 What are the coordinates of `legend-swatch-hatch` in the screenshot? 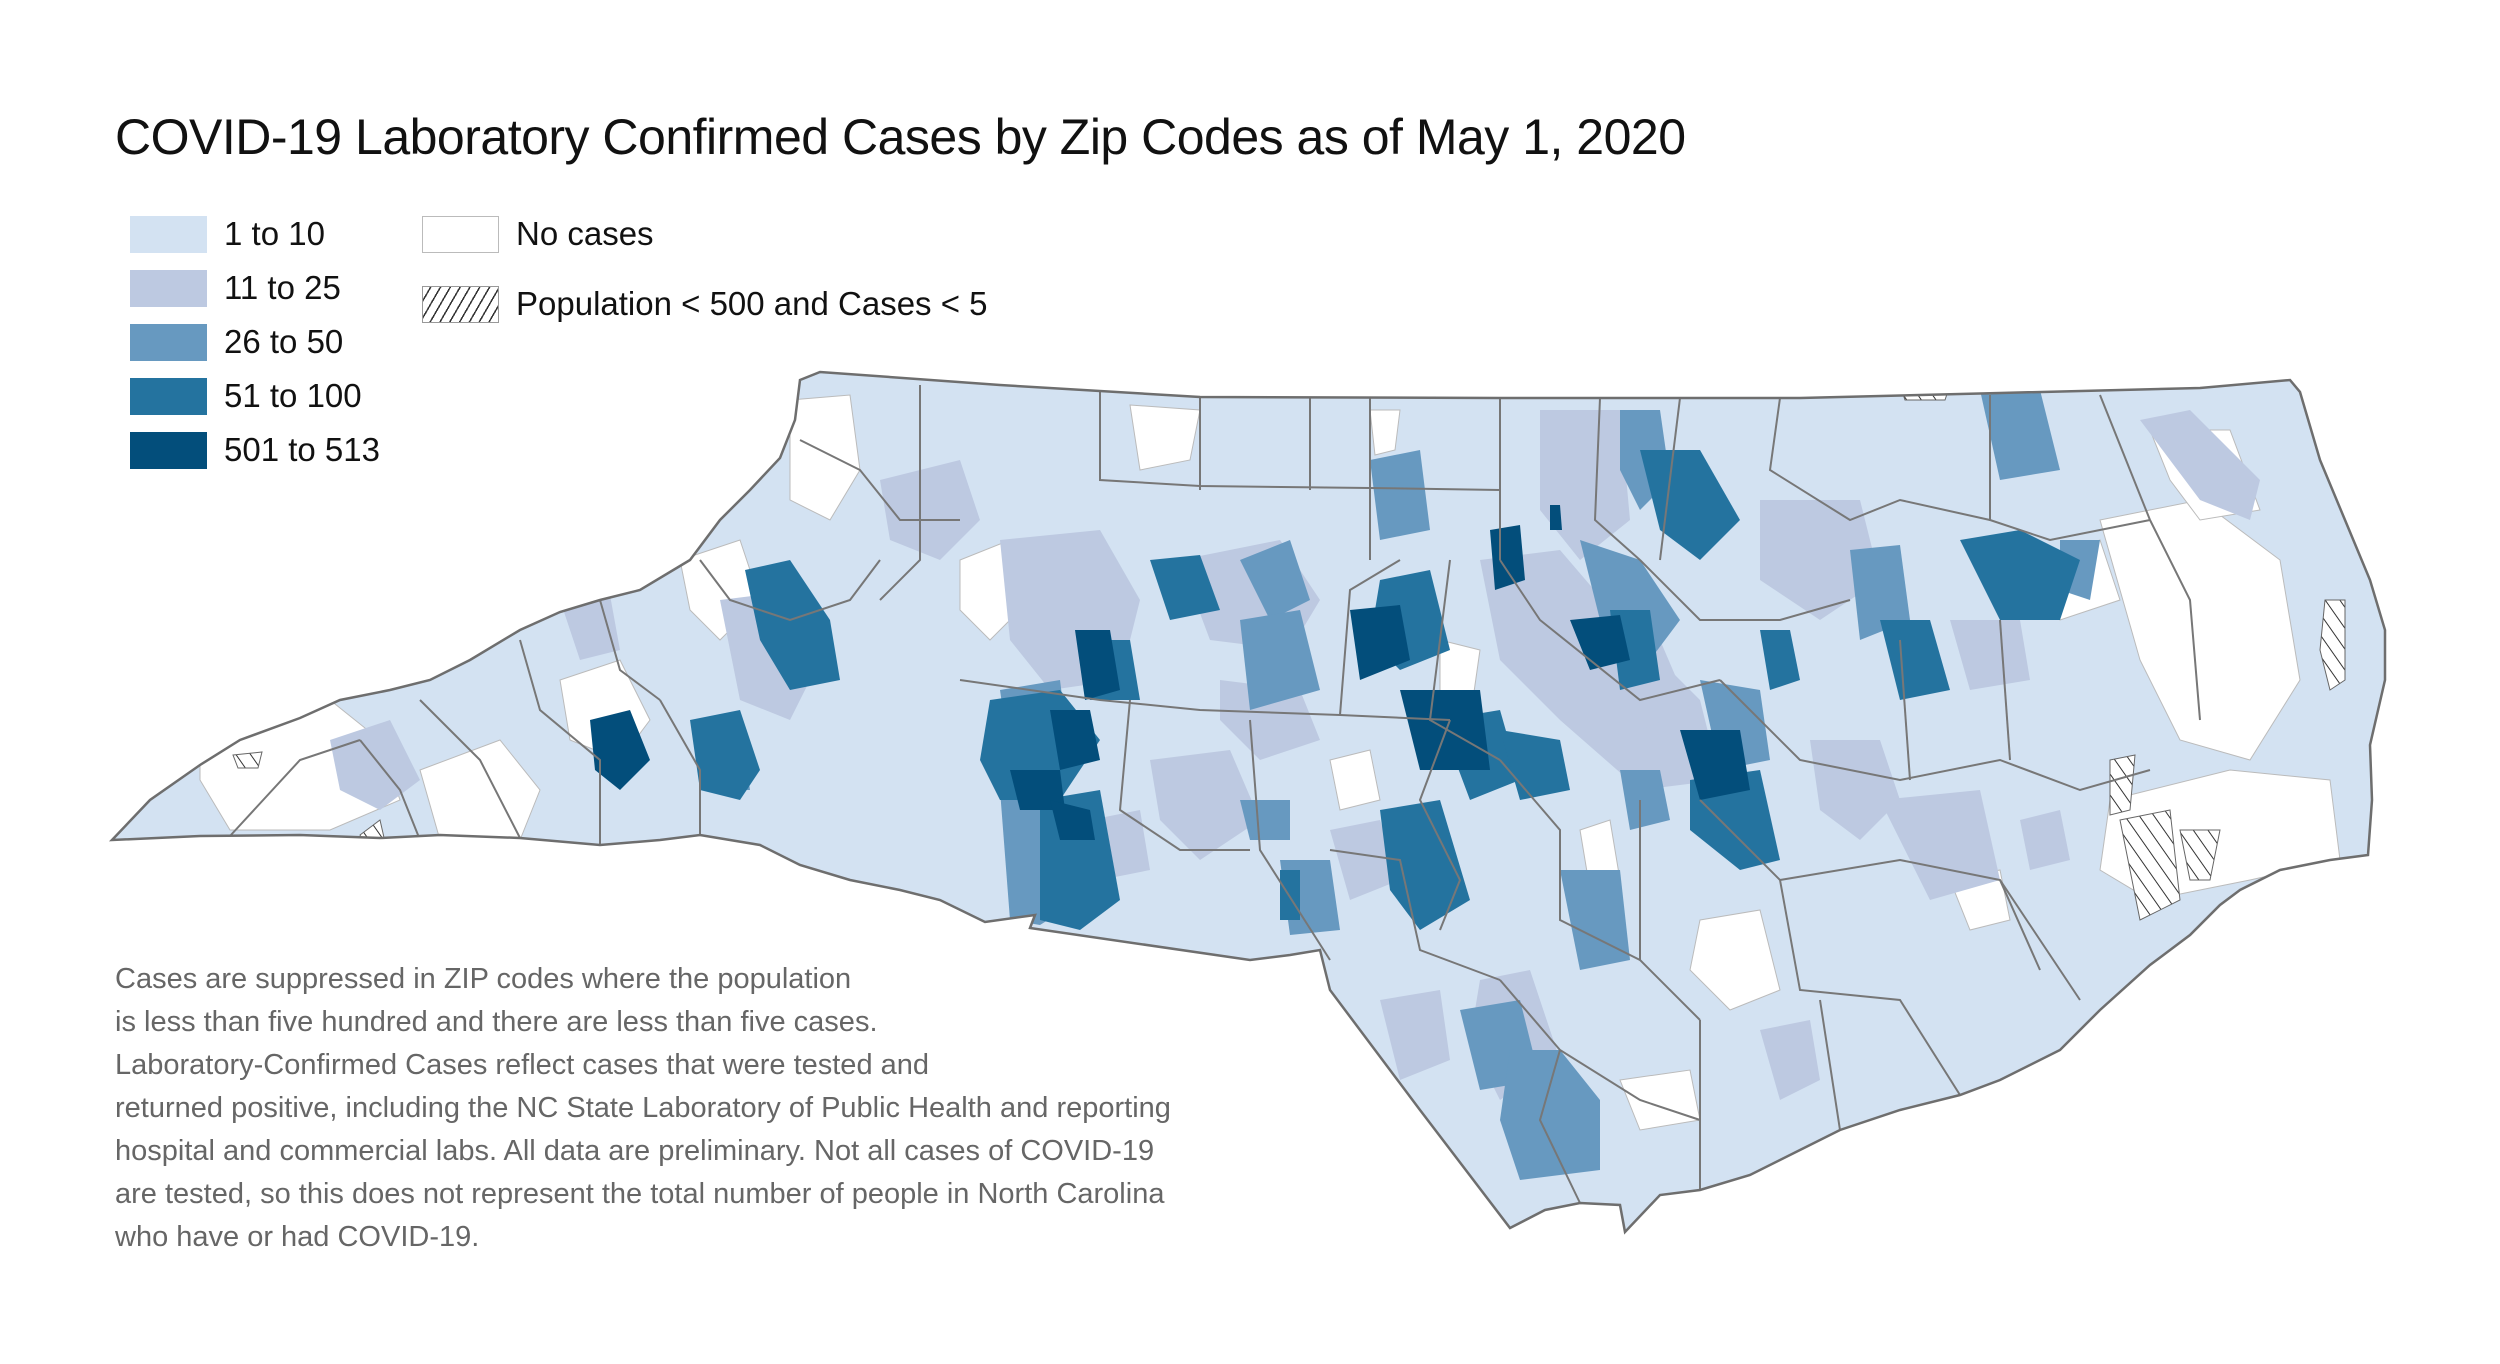 It's located at (460, 304).